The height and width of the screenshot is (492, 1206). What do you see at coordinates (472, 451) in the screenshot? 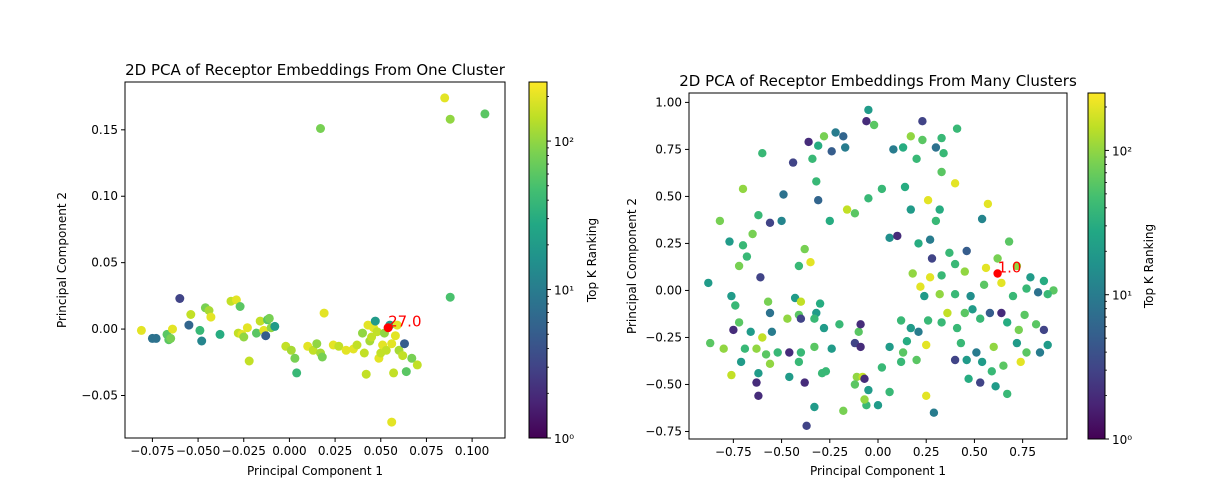
I see `x-tick-label: 0.100` at bounding box center [472, 451].